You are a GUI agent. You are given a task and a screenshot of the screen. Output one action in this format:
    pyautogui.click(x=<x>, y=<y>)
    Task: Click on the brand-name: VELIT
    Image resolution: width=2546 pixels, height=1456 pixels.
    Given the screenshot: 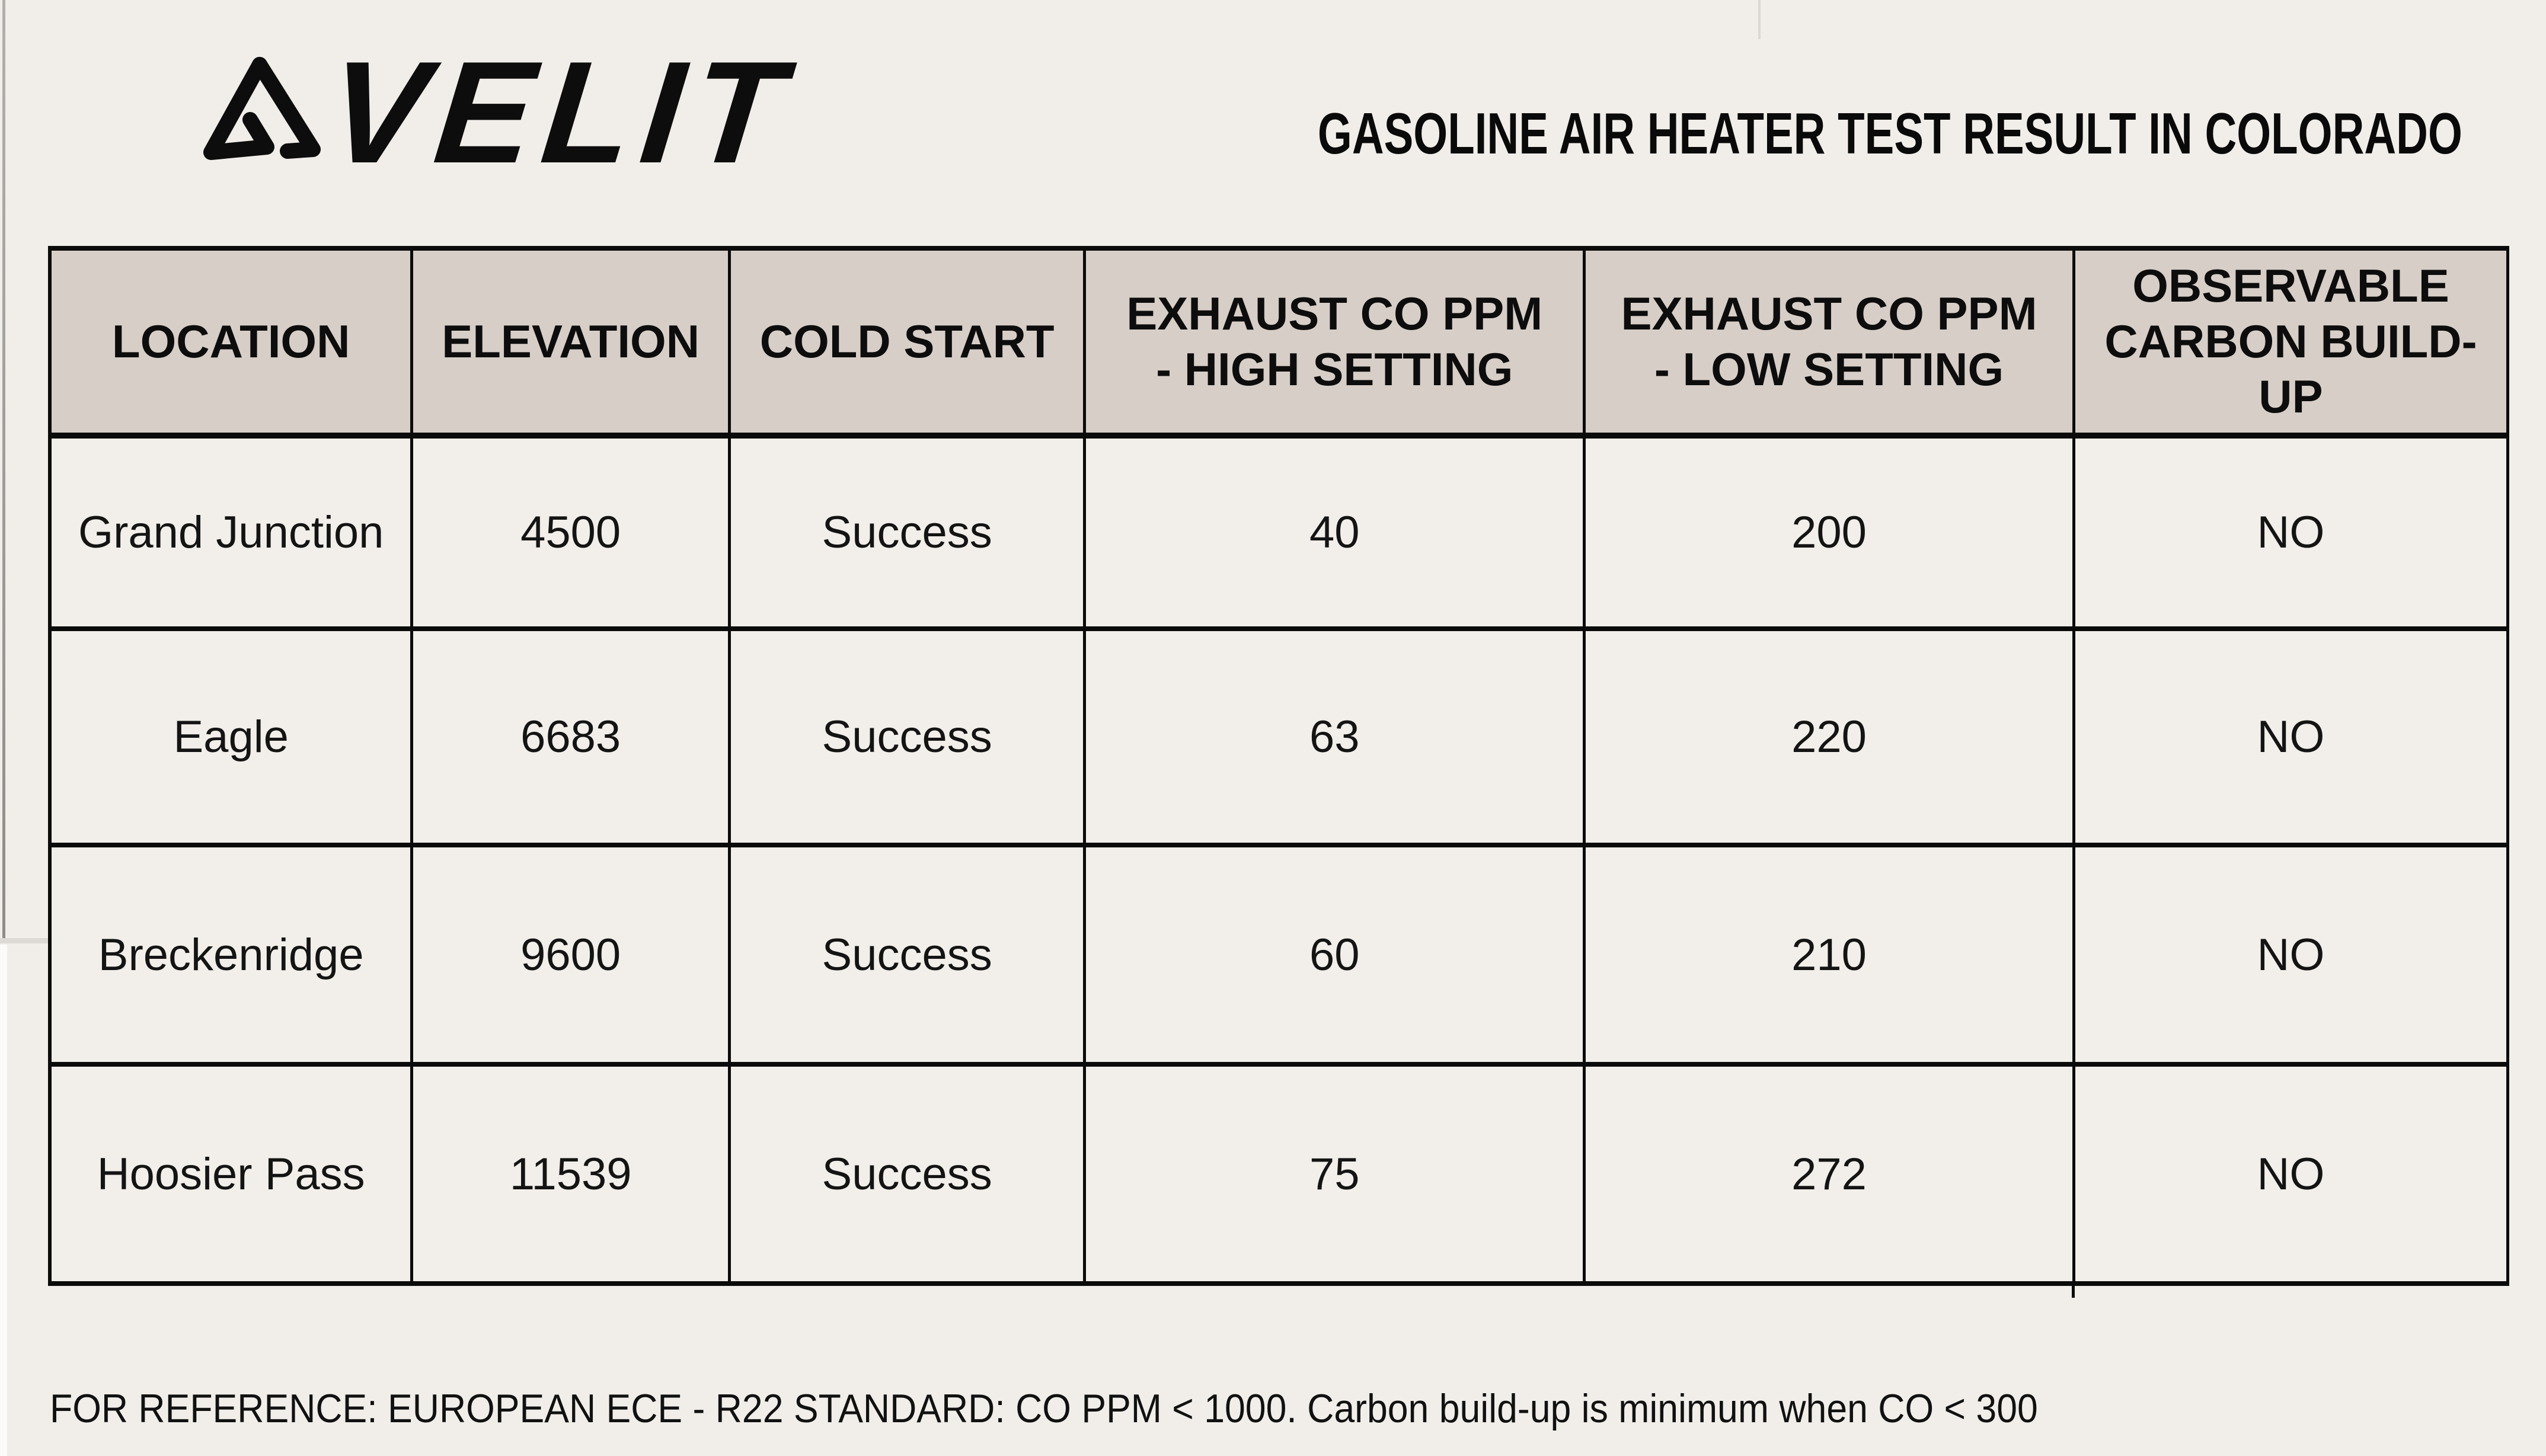 What is the action you would take?
    pyautogui.click(x=561, y=112)
    